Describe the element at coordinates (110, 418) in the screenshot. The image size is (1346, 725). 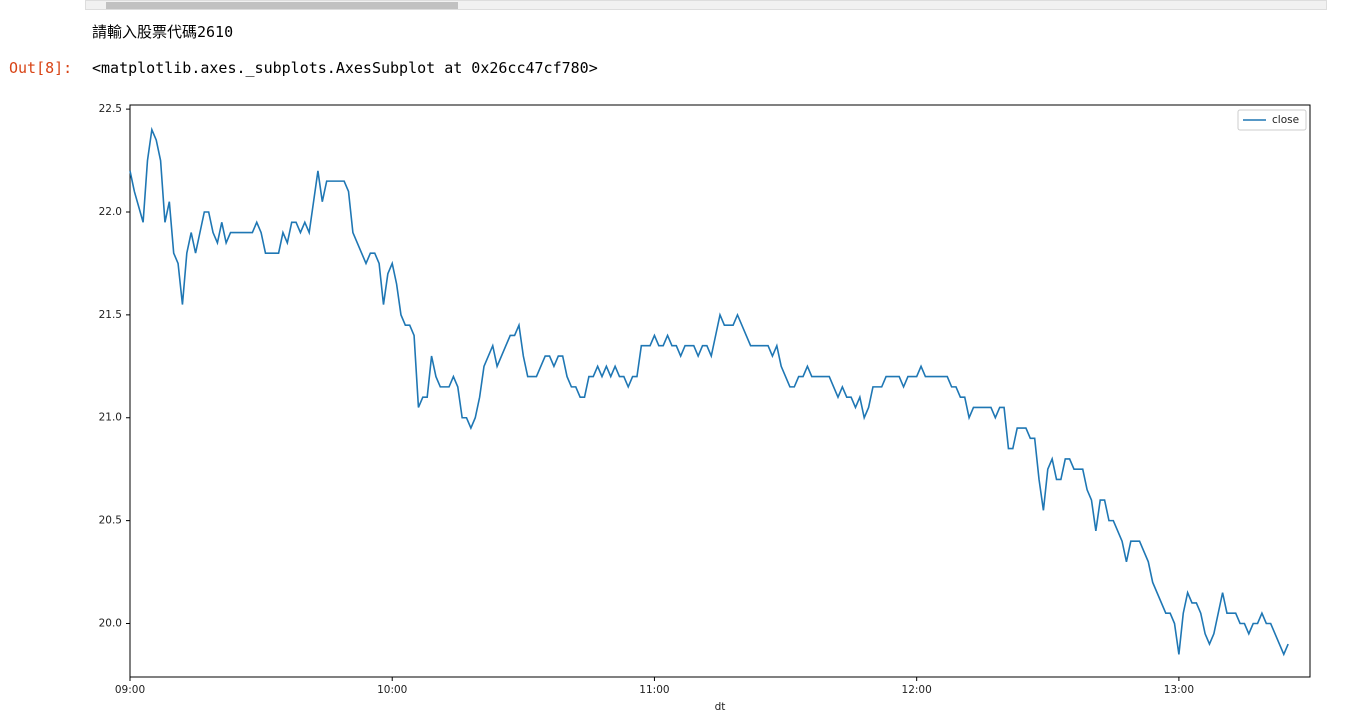
I see `y-tick-label: 21.0` at that location.